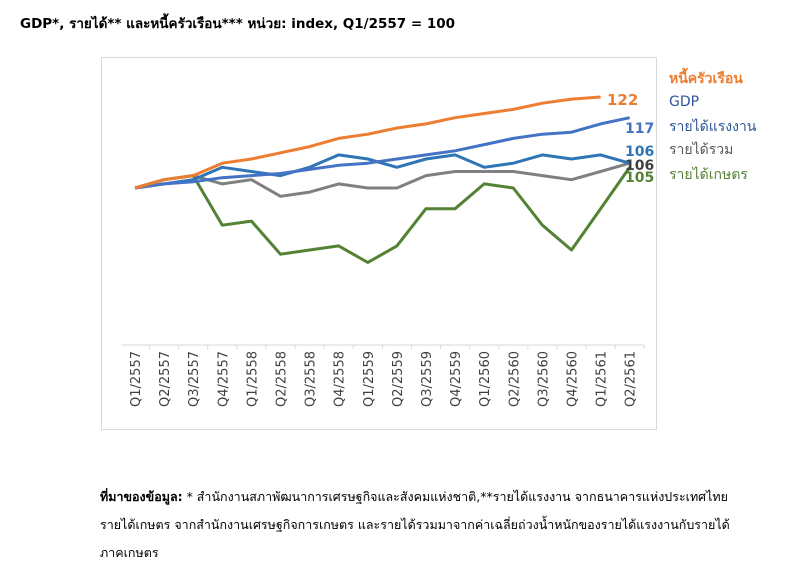 The width and height of the screenshot is (797, 588). Describe the element at coordinates (639, 129) in the screenshot. I see `series-end-value-label: 117` at that location.